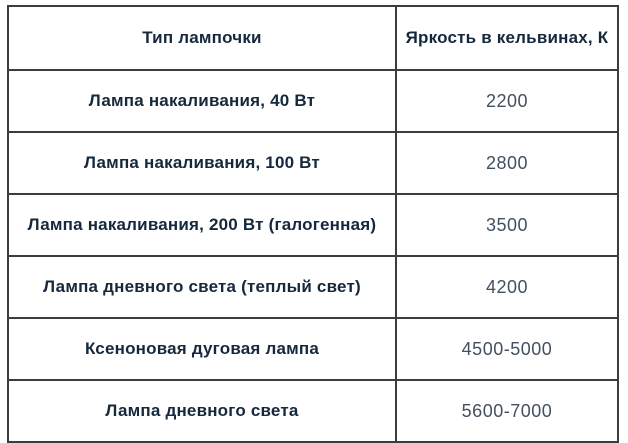 Image resolution: width=628 pixels, height=443 pixels. I want to click on table-row: Лампа накаливания, 100 Вт 2800, so click(313, 163).